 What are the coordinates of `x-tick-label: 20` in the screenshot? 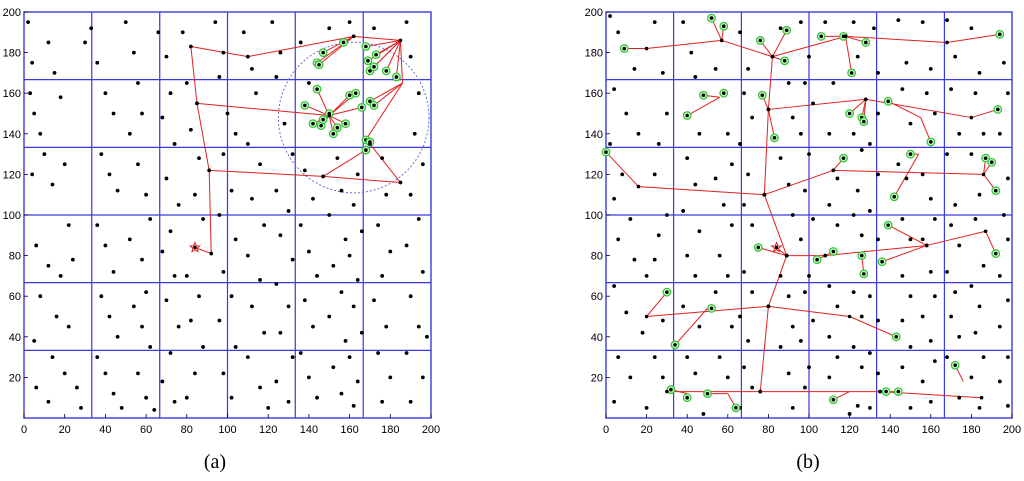 It's located at (646, 430).